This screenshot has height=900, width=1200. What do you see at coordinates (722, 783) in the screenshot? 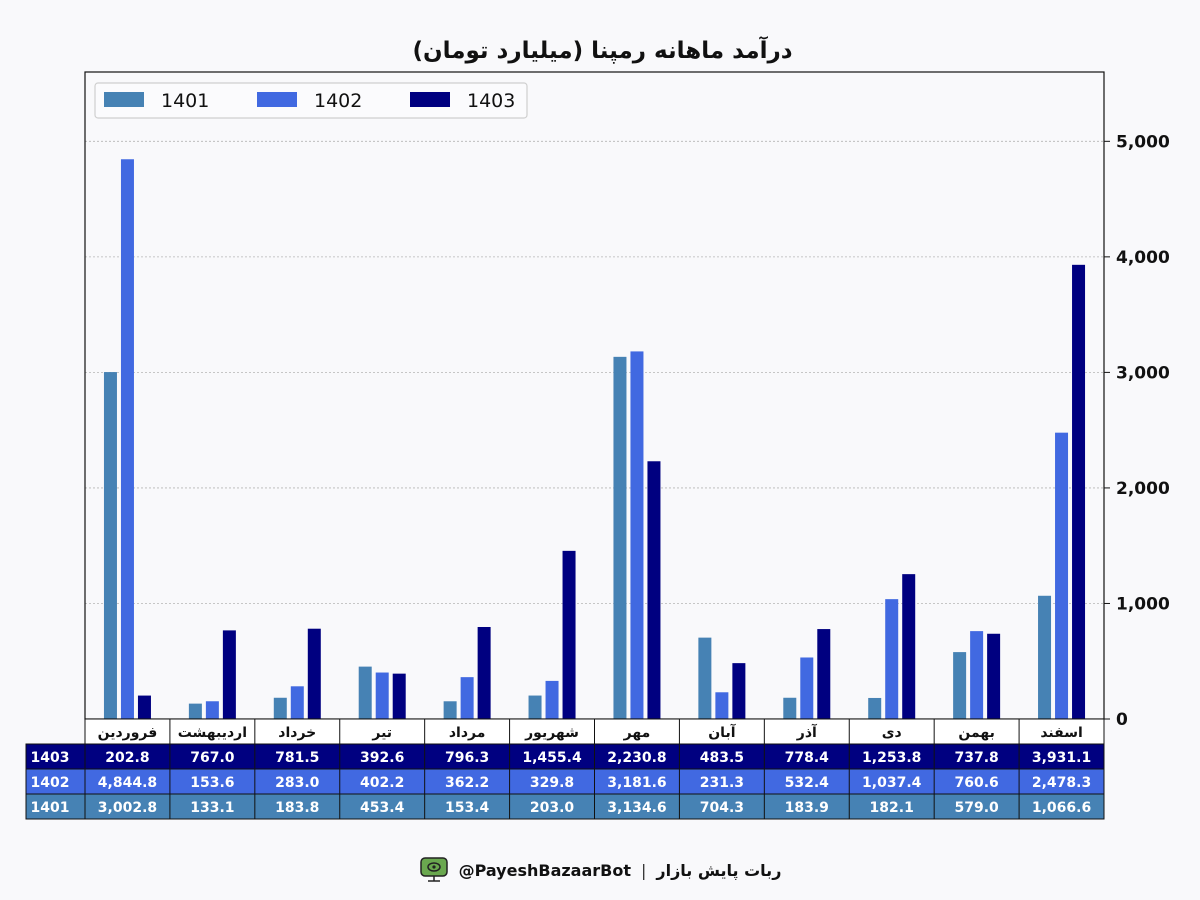
I see `table-cell: 231.3` at bounding box center [722, 783].